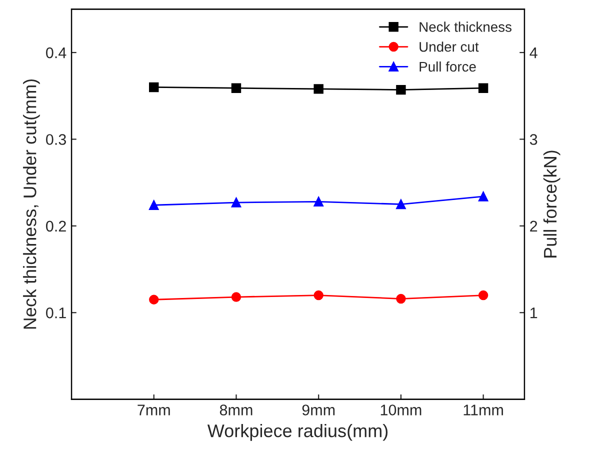 The image size is (596, 459). Describe the element at coordinates (154, 410) in the screenshot. I see `x-tick-label: 7mm` at that location.